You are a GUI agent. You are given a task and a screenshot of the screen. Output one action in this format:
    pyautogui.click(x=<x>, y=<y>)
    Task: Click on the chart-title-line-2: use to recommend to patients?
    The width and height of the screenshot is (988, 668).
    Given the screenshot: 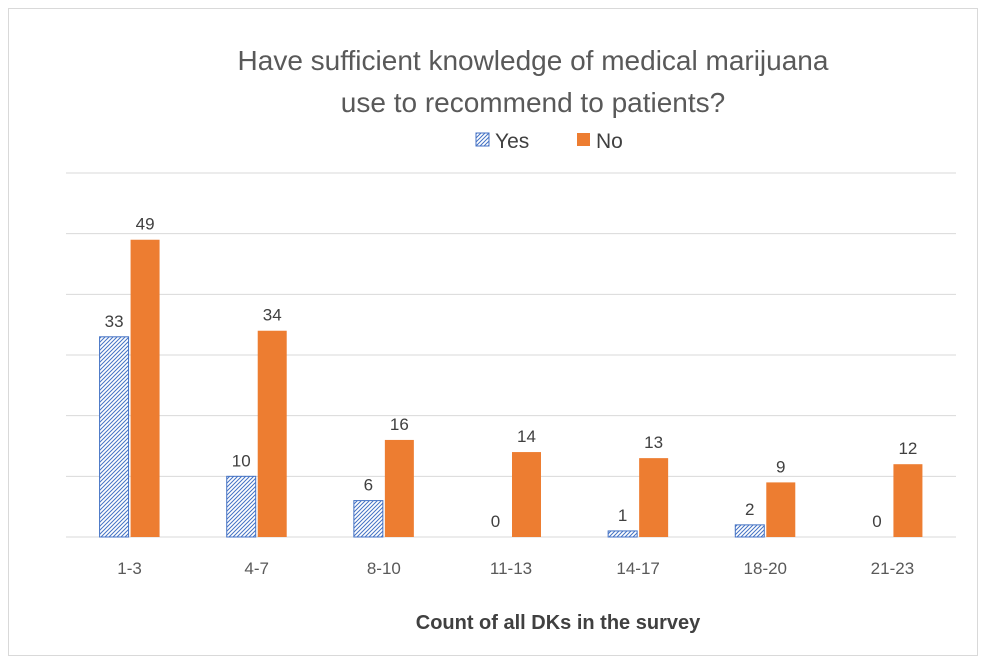 What is the action you would take?
    pyautogui.click(x=533, y=102)
    